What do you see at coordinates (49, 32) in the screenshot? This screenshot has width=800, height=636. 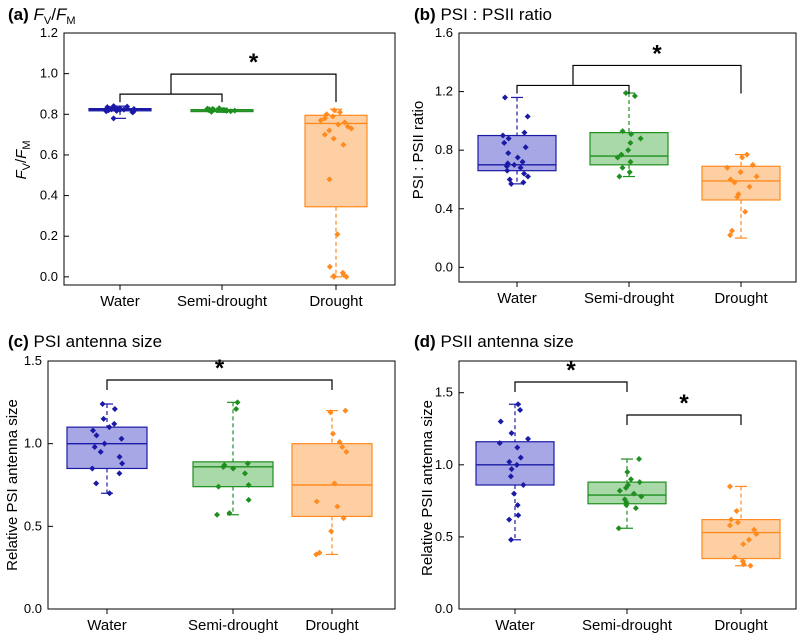 I see `panel-a-ytick-label: 1.2` at bounding box center [49, 32].